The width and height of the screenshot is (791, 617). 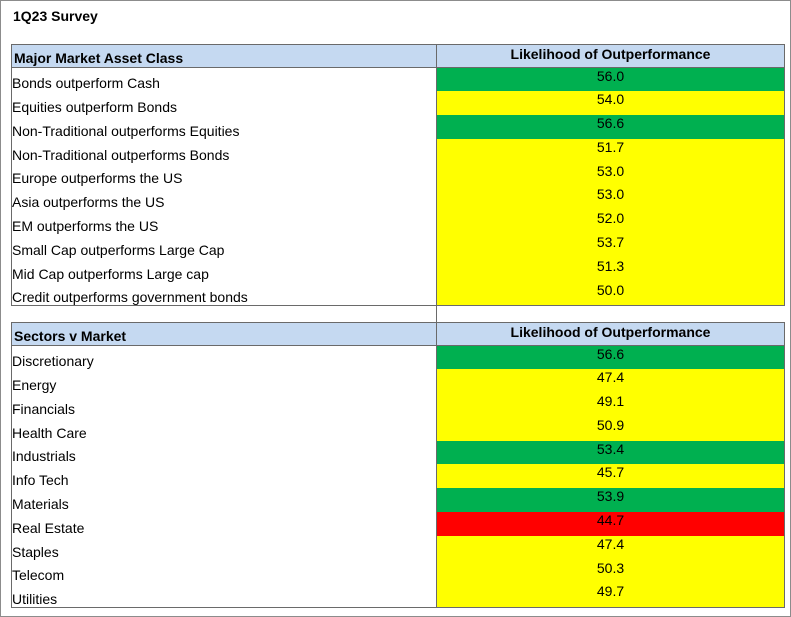 What do you see at coordinates (224, 381) in the screenshot?
I see `row-label: Energy` at bounding box center [224, 381].